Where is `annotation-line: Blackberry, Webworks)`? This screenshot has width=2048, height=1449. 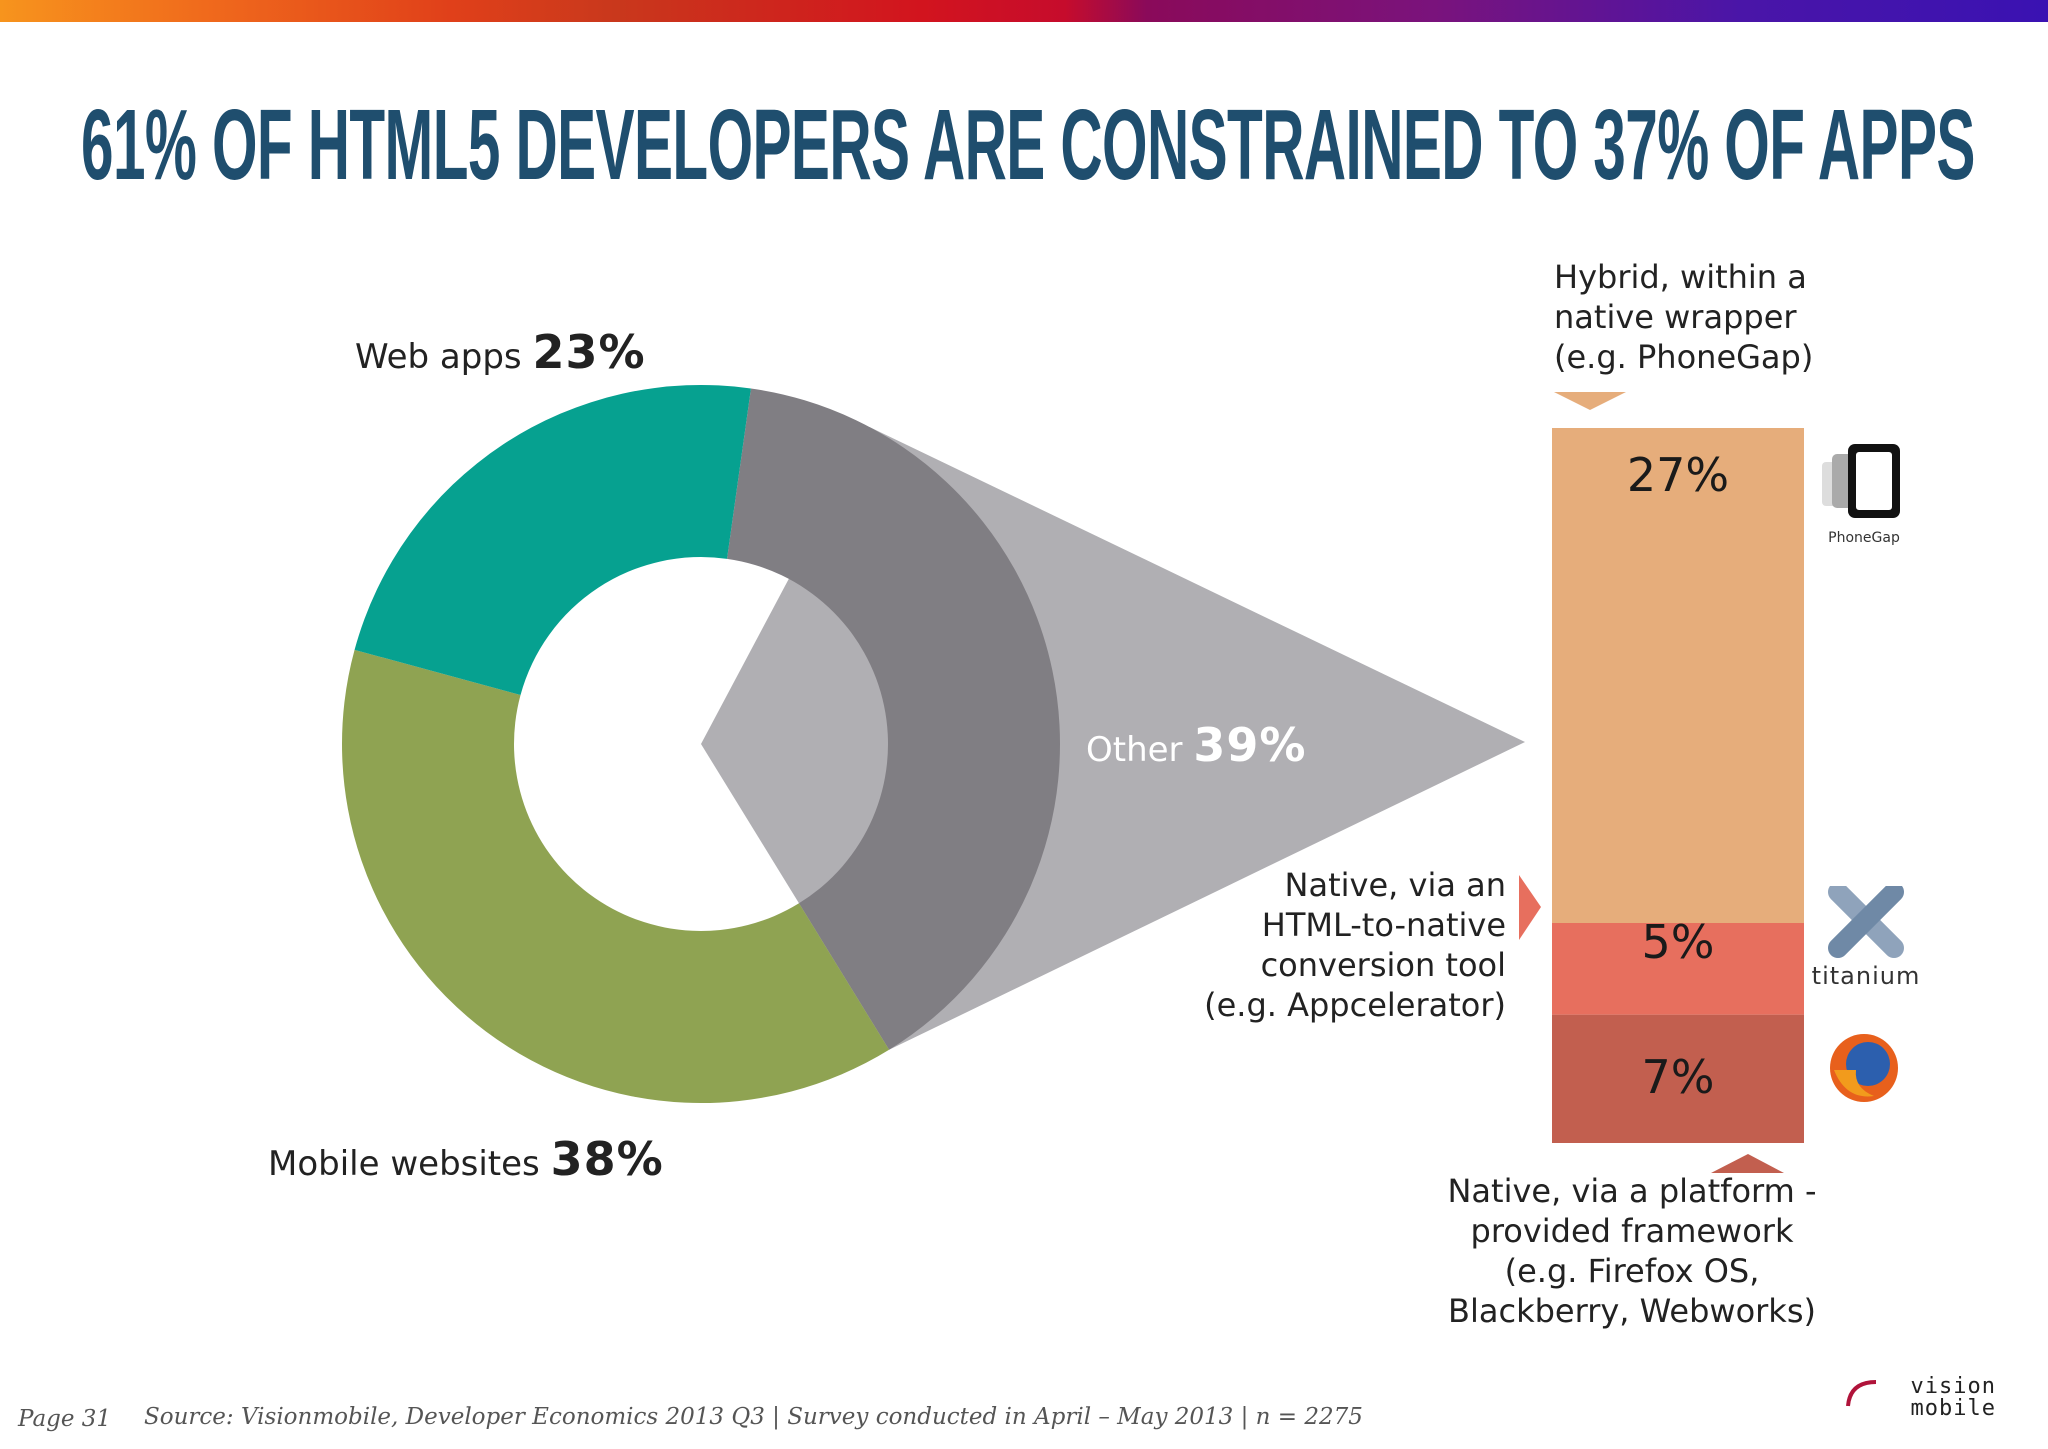
annotation-line: Blackberry, Webworks) is located at coordinates (1632, 1311).